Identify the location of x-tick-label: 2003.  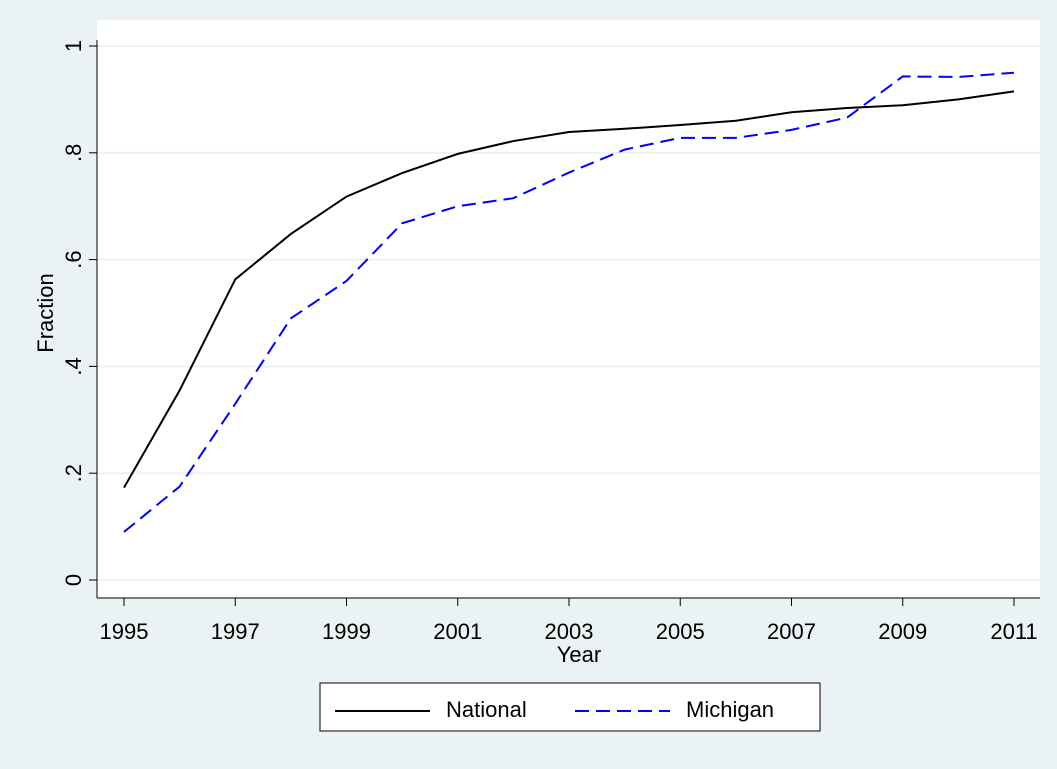
(569, 631).